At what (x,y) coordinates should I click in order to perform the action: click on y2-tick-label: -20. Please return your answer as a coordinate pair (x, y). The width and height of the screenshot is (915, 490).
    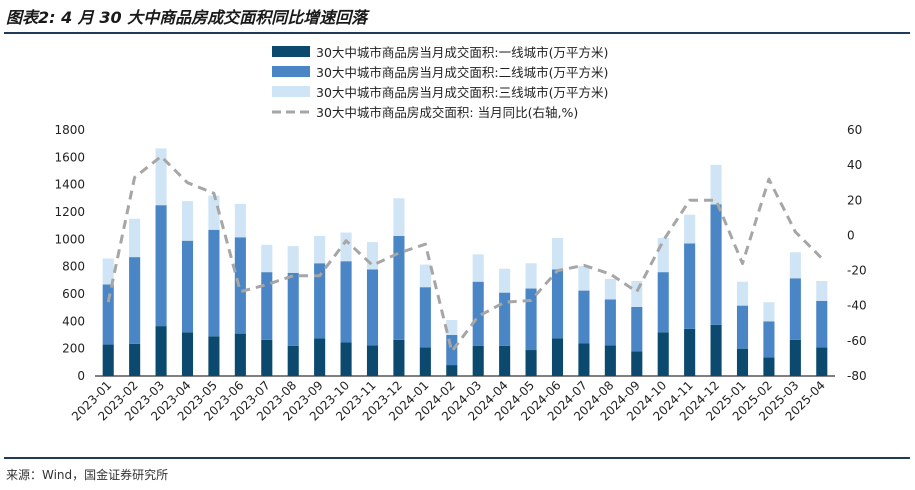
    Looking at the image, I should click on (857, 271).